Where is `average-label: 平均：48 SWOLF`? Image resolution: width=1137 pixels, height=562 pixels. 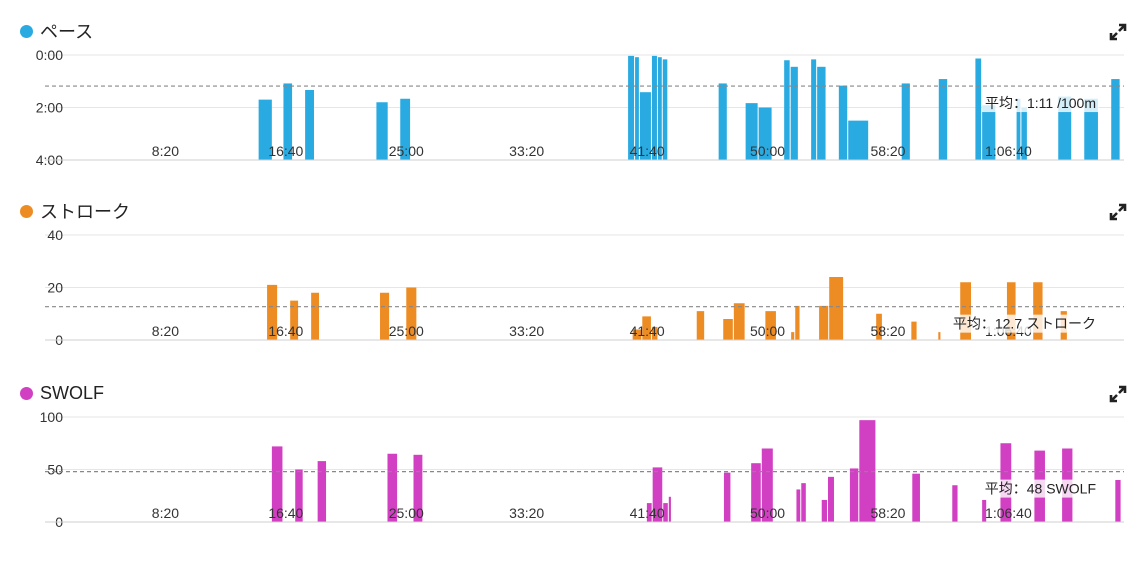
average-label: 平均：48 SWOLF is located at coordinates (1040, 488).